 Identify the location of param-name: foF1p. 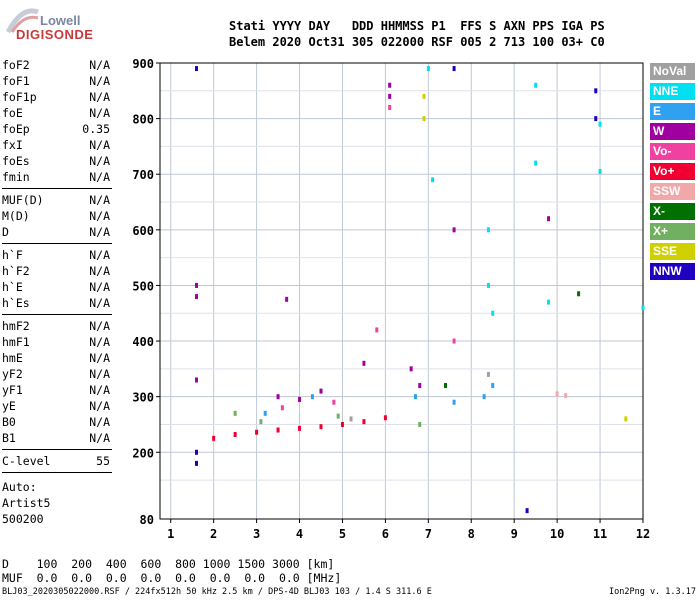
(19, 97).